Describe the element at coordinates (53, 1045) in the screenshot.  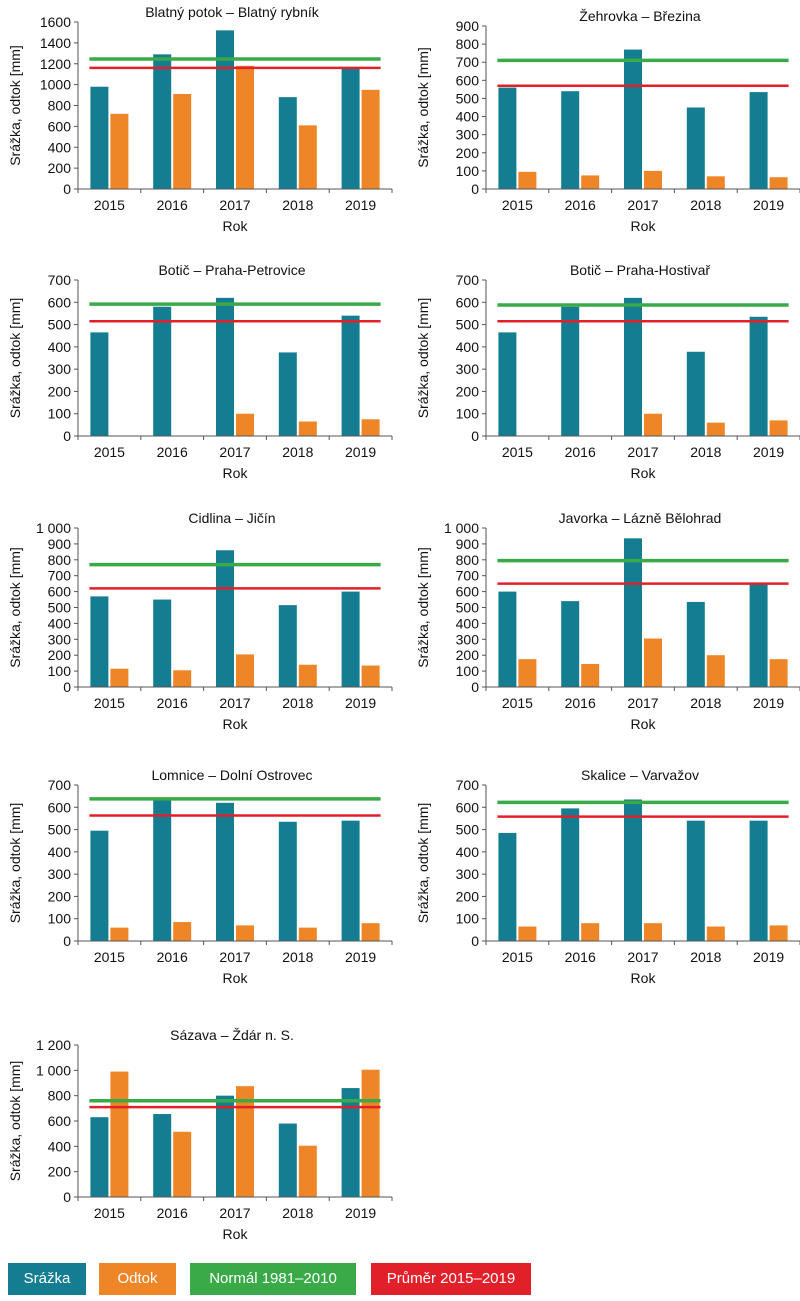
I see `y-tick-label: 1 200` at that location.